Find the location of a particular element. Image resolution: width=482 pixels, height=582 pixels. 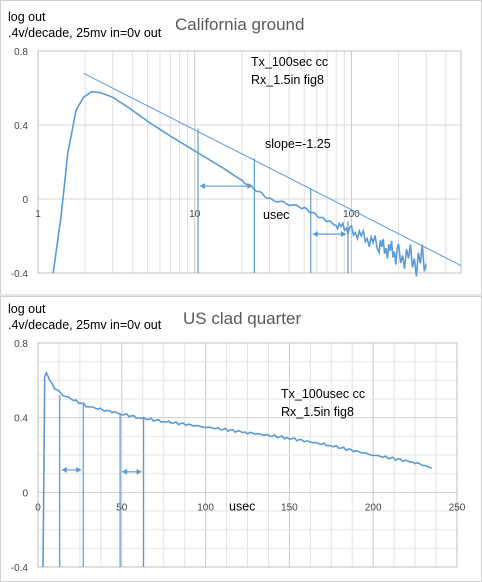

x-tick-label: 150 is located at coordinates (289, 507).